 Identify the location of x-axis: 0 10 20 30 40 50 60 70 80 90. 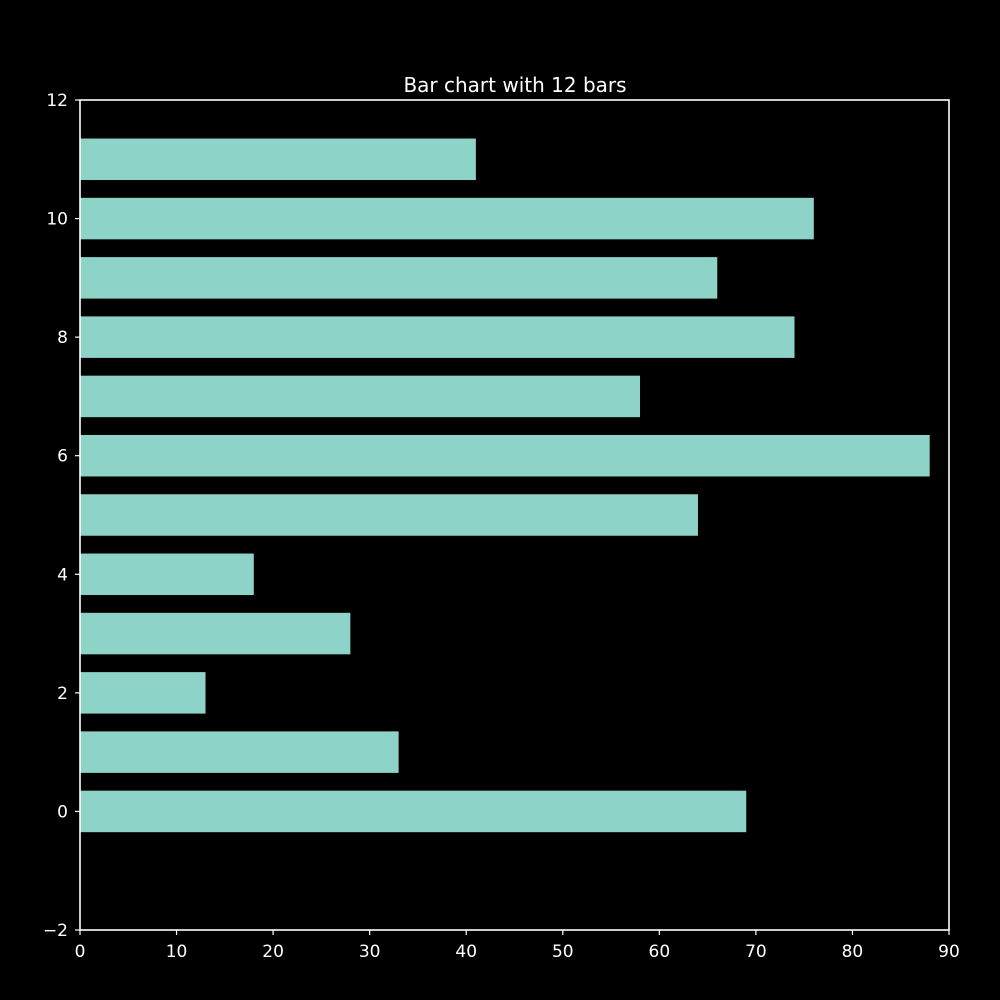
(517, 946).